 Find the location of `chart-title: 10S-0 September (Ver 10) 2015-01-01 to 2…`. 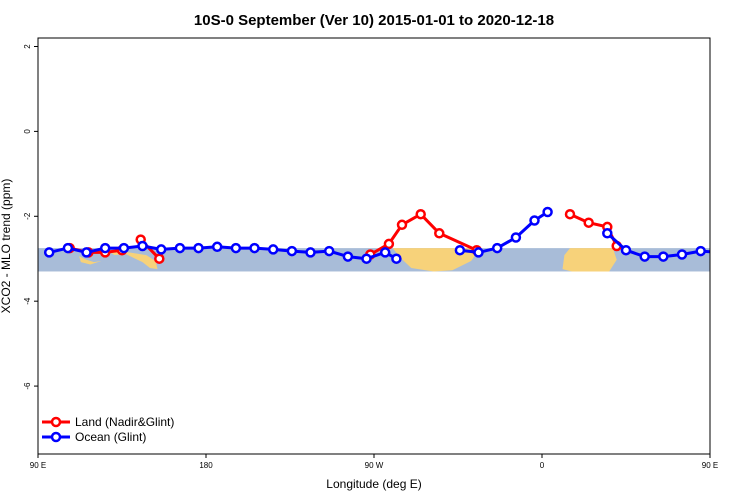

chart-title: 10S-0 September (Ver 10) 2015-01-01 to 2… is located at coordinates (374, 20).